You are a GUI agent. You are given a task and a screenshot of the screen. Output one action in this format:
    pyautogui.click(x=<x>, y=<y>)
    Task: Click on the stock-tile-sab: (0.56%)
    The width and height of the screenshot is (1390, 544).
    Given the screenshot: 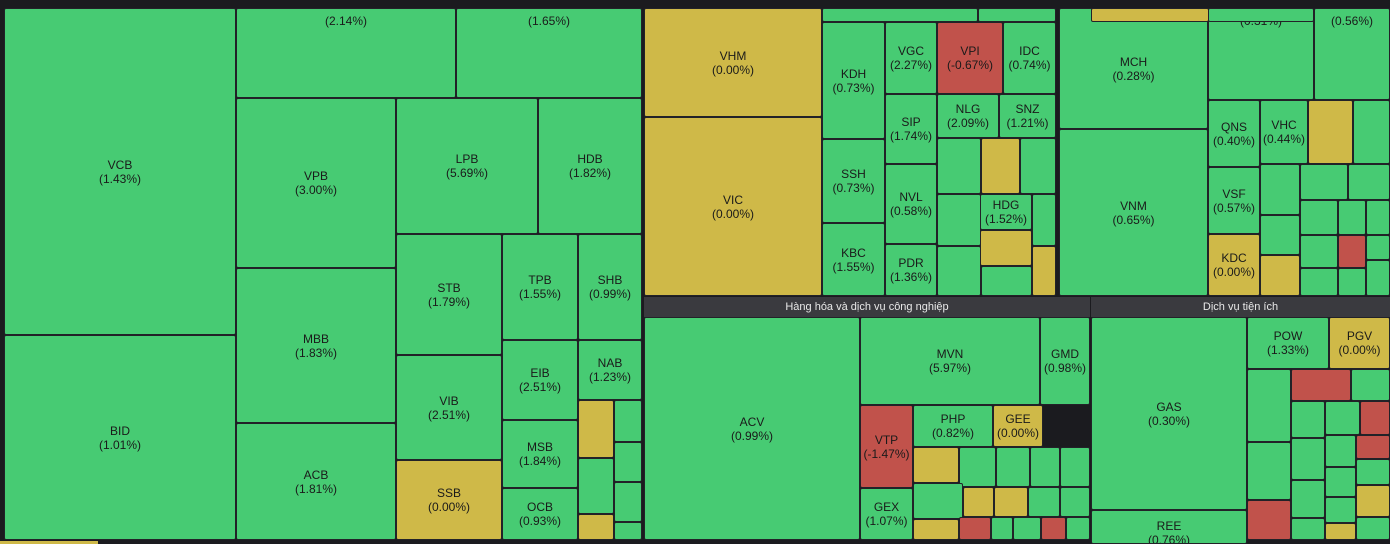 What is the action you would take?
    pyautogui.click(x=1352, y=54)
    